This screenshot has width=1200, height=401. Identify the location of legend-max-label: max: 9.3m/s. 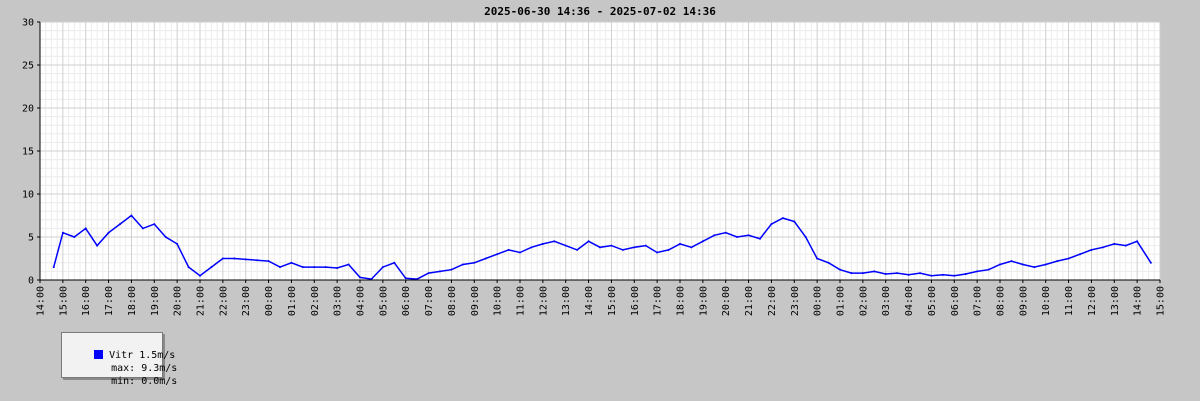
(144, 368).